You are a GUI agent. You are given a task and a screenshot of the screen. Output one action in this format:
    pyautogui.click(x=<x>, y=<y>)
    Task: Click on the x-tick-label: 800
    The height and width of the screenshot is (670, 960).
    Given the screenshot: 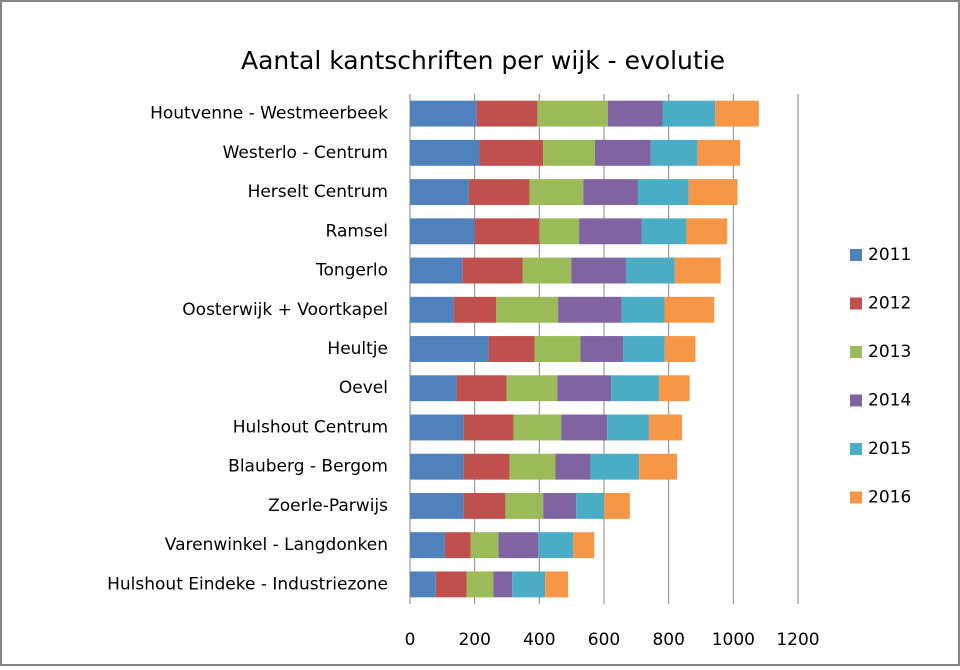 What is the action you would take?
    pyautogui.click(x=668, y=640)
    